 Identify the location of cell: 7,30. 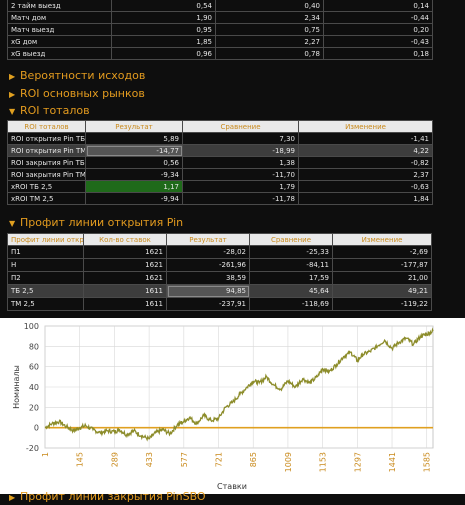
(240, 138).